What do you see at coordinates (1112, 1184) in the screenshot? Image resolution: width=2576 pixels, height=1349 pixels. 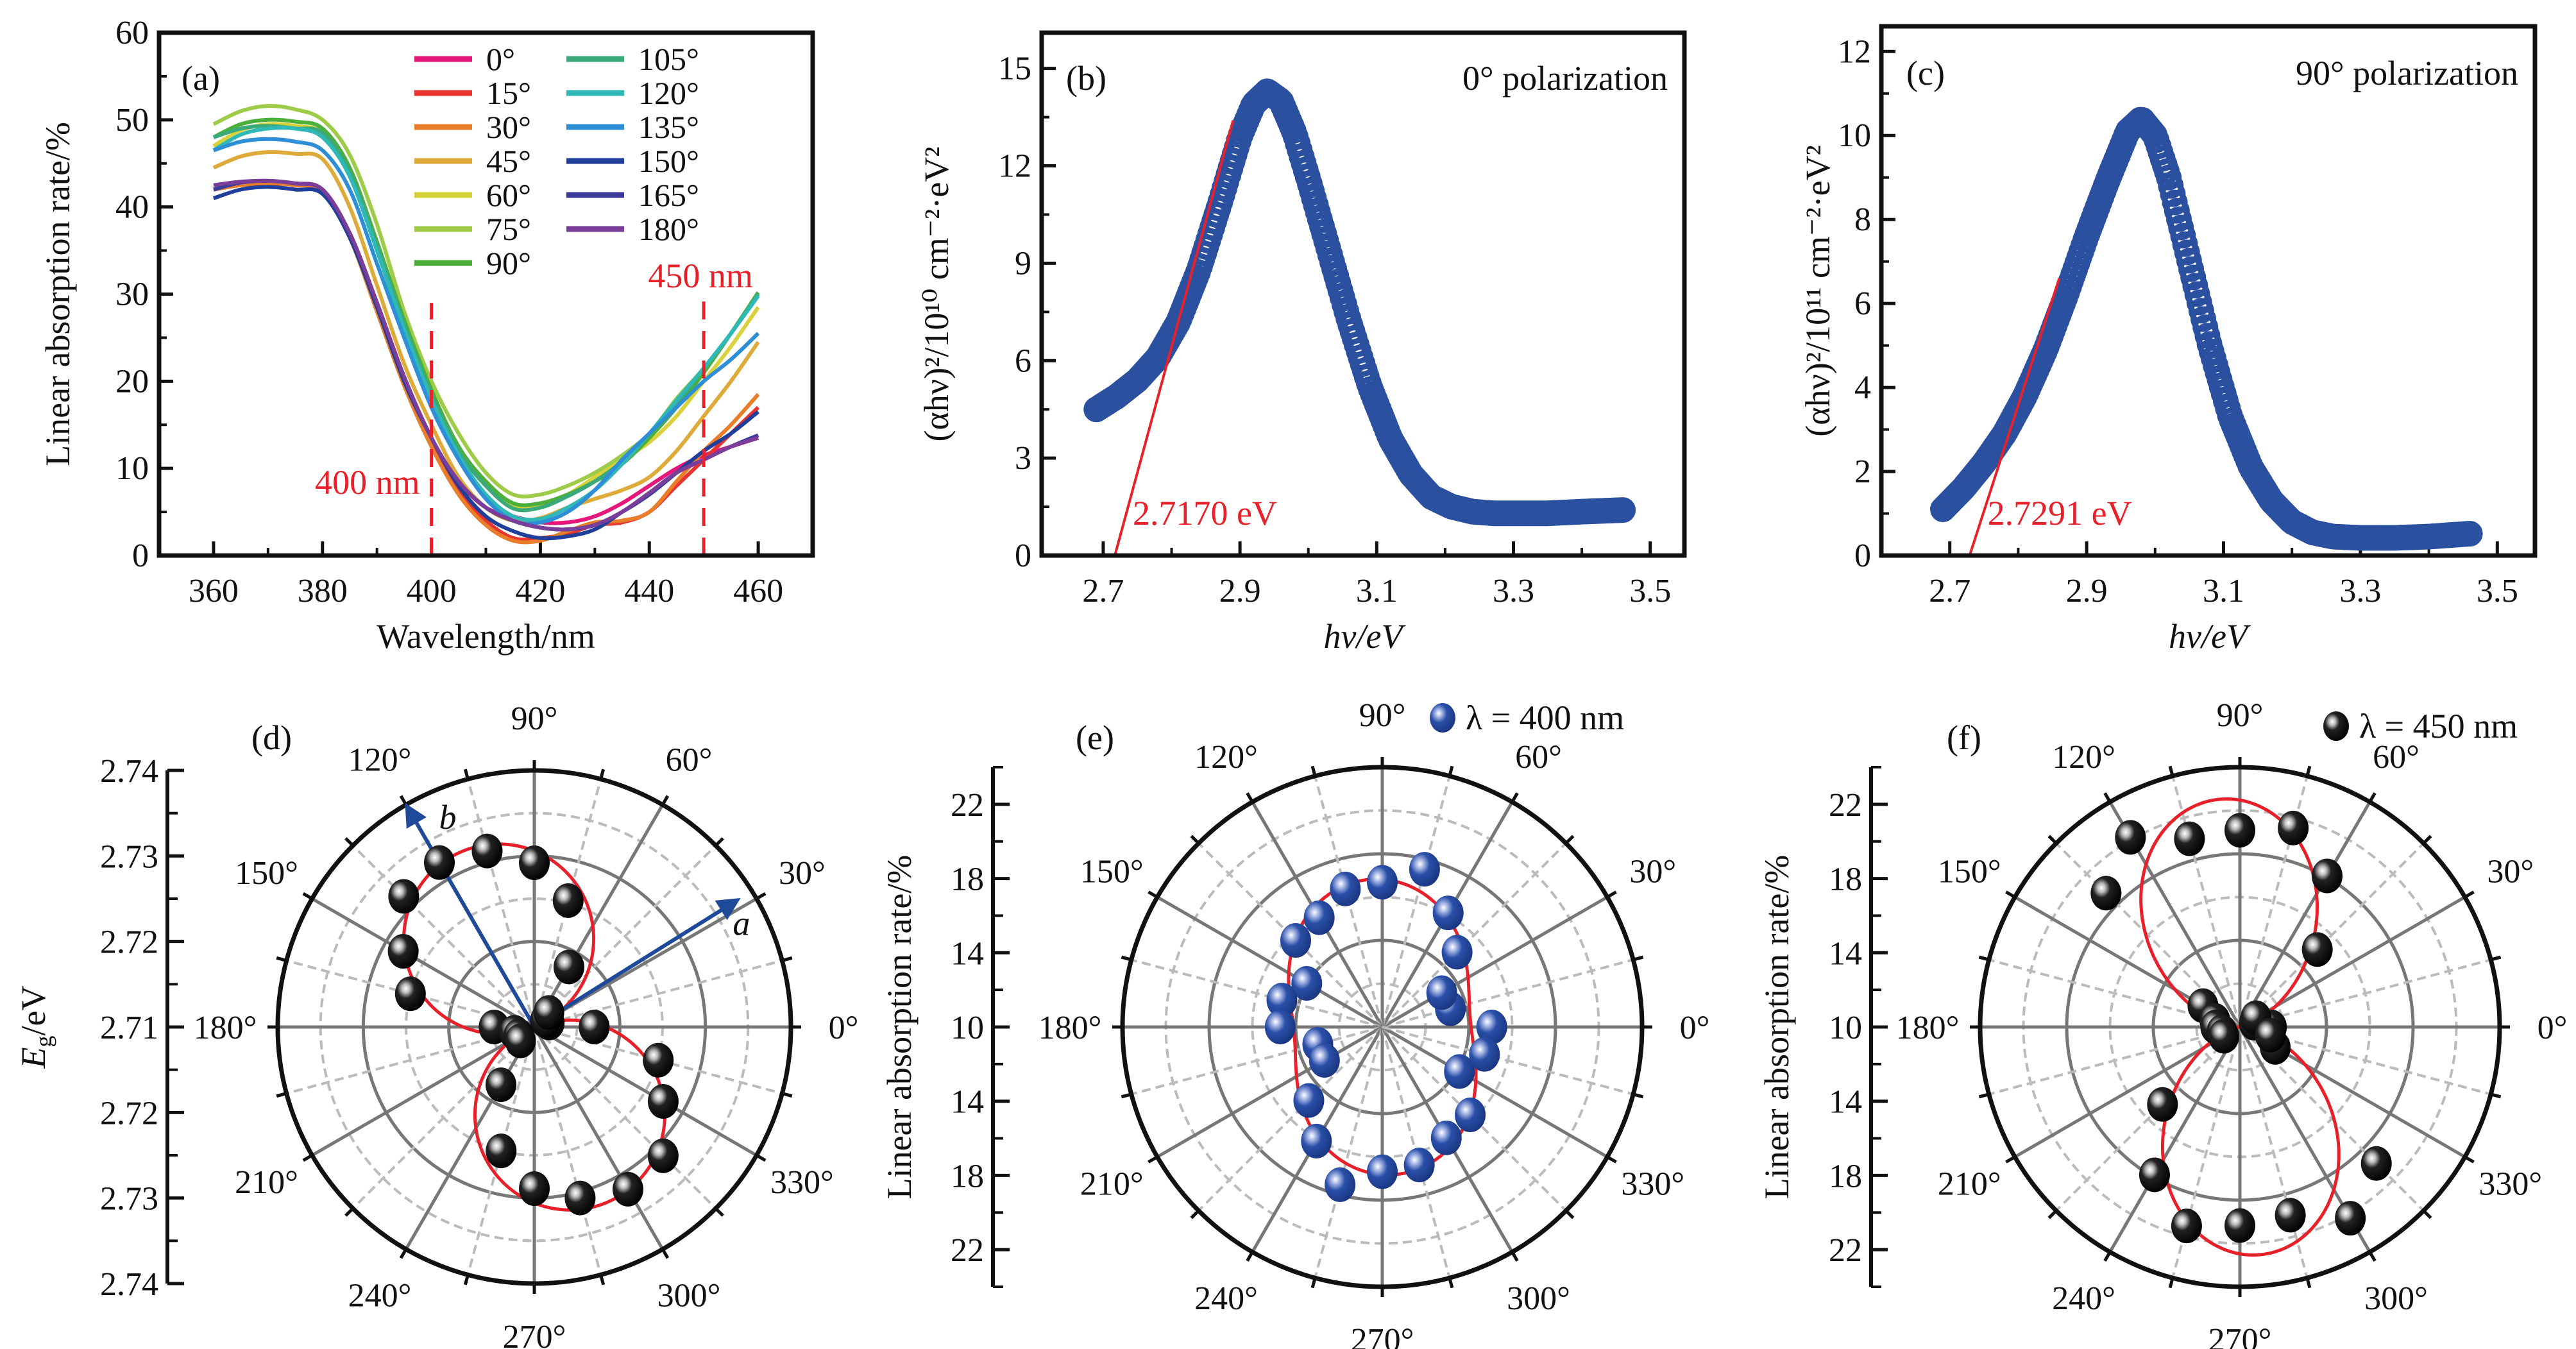 I see `angle-label: 210°` at bounding box center [1112, 1184].